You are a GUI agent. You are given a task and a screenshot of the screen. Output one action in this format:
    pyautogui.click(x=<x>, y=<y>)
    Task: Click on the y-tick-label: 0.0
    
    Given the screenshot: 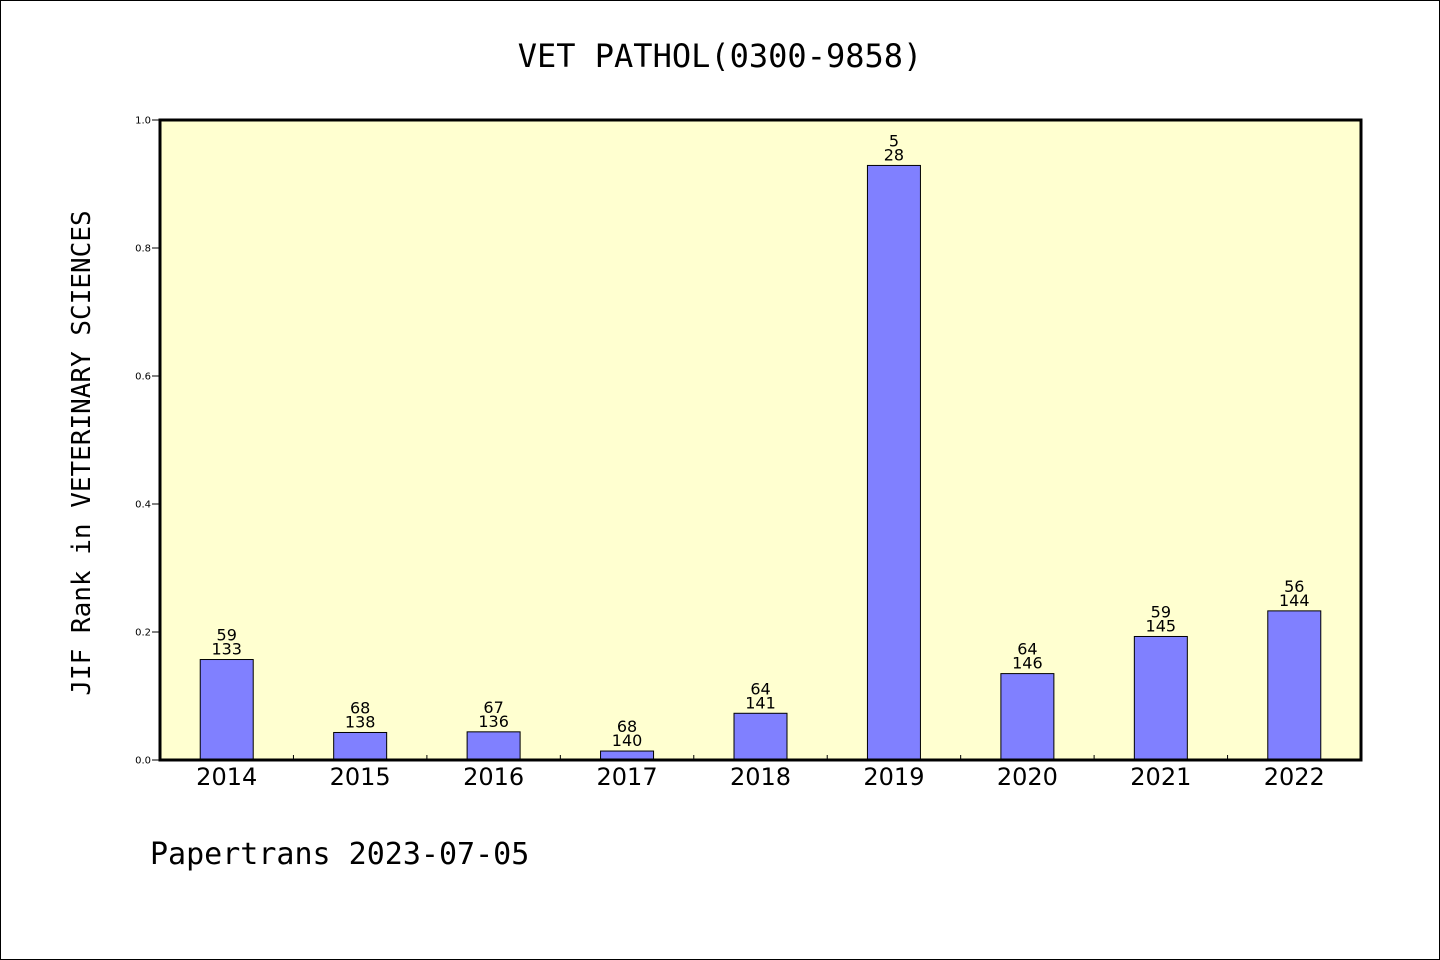 What is the action you would take?
    pyautogui.click(x=143, y=761)
    